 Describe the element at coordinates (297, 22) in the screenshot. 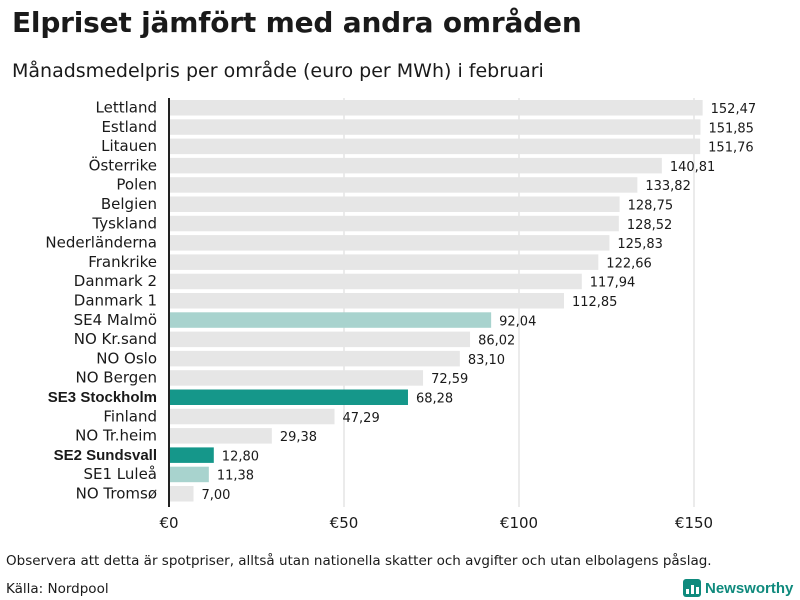

I see `chart-title: Elpriset jämfört med andra områden` at that location.